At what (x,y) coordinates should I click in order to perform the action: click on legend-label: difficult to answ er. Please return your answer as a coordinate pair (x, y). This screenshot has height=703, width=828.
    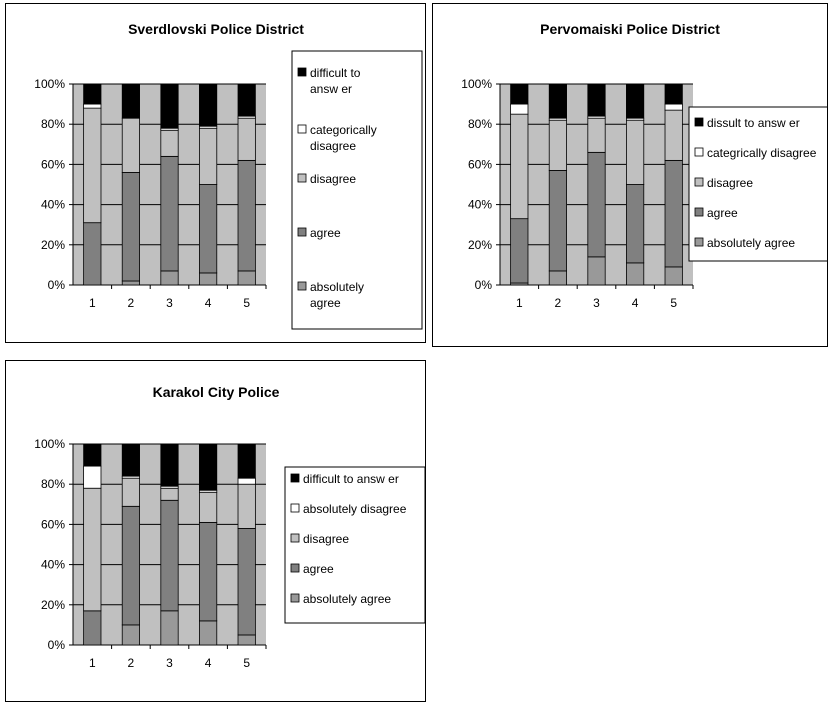
    Looking at the image, I should click on (351, 479).